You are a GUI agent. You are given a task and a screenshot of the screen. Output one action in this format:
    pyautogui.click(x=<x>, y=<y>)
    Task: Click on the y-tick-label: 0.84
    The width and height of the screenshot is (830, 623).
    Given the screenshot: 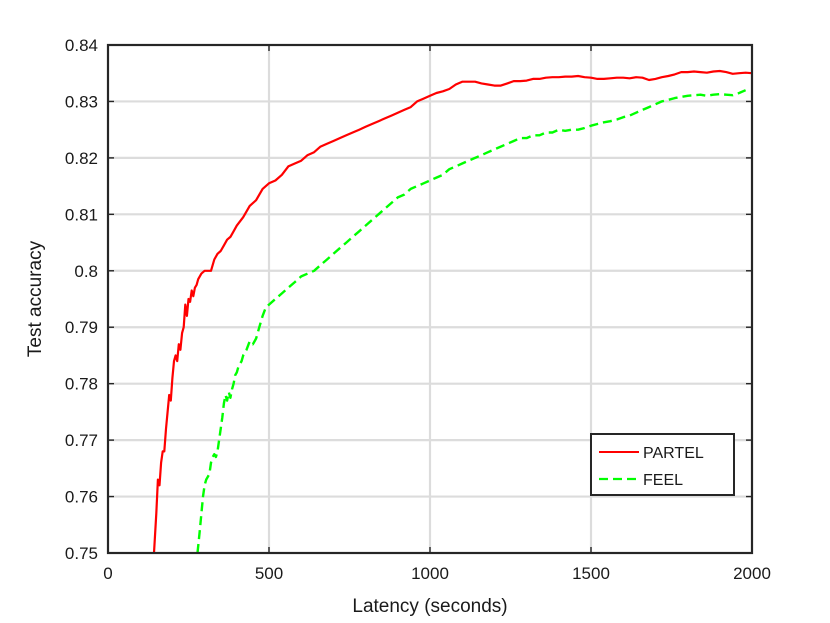 What is the action you would take?
    pyautogui.click(x=81, y=45)
    